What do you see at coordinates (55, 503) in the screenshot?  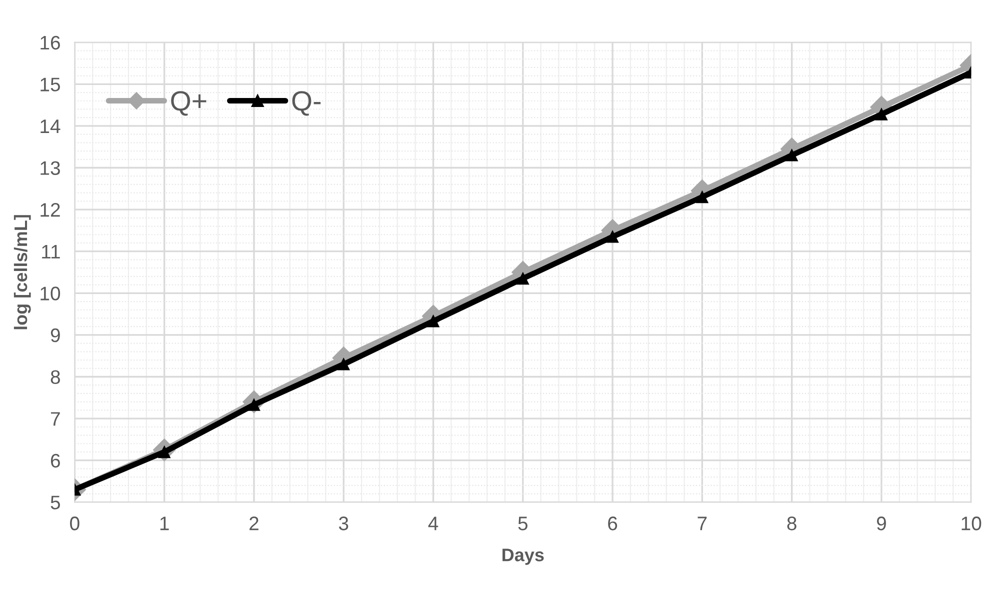 I see `y-tick-label: 5` at bounding box center [55, 503].